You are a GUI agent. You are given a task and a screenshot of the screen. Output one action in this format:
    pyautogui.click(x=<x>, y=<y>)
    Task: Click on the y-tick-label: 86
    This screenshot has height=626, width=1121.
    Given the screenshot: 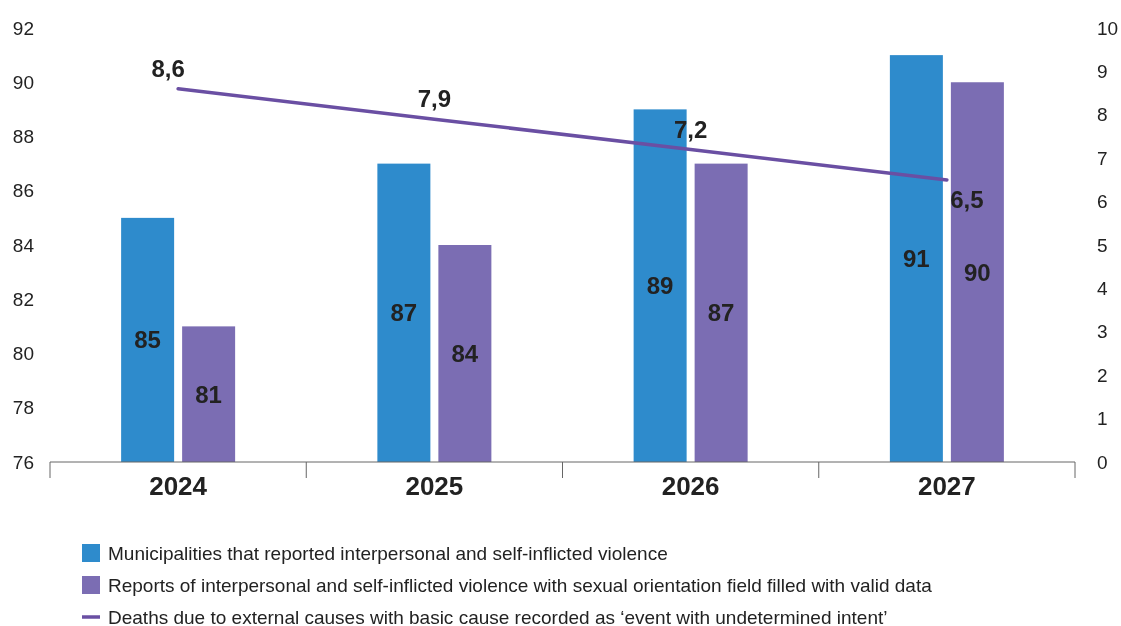 What is the action you would take?
    pyautogui.click(x=23, y=191)
    